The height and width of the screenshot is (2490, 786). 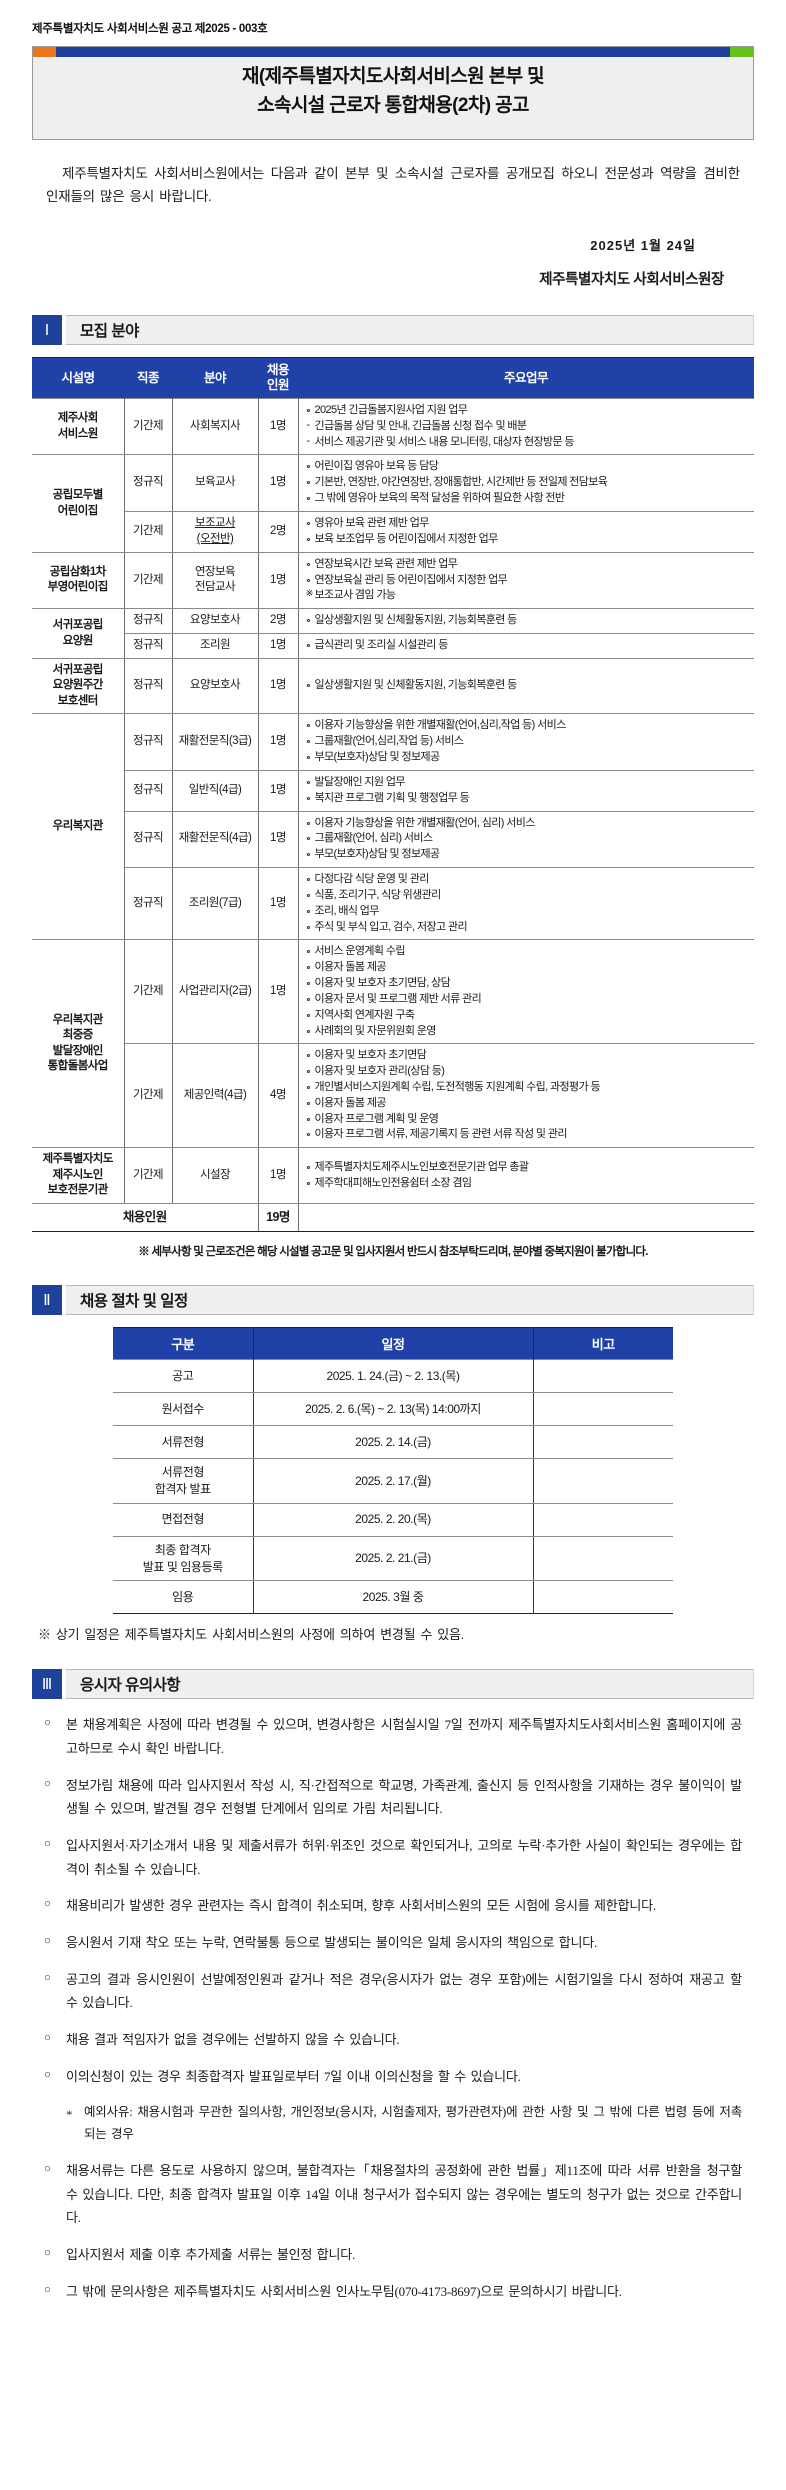 What do you see at coordinates (393, 2040) in the screenshot?
I see `notice-item: 채용 결과 적임자가 없을 경우에는 선발하지 않을 수 있습니다.` at bounding box center [393, 2040].